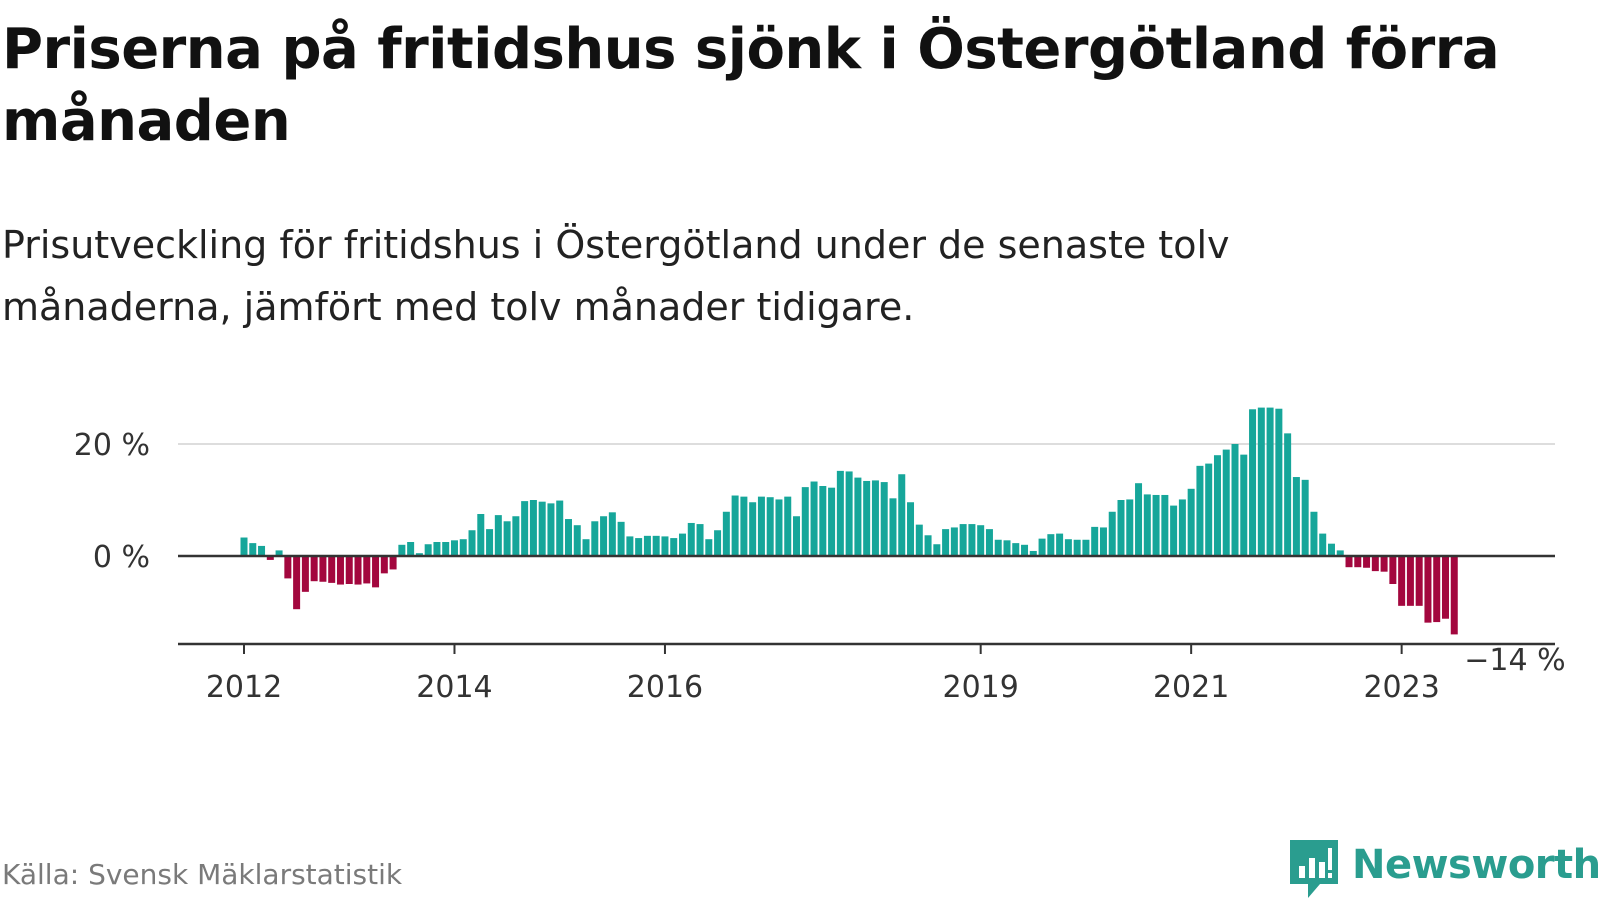 The image size is (1600, 900). I want to click on x-tick-label: 2023, so click(1401, 687).